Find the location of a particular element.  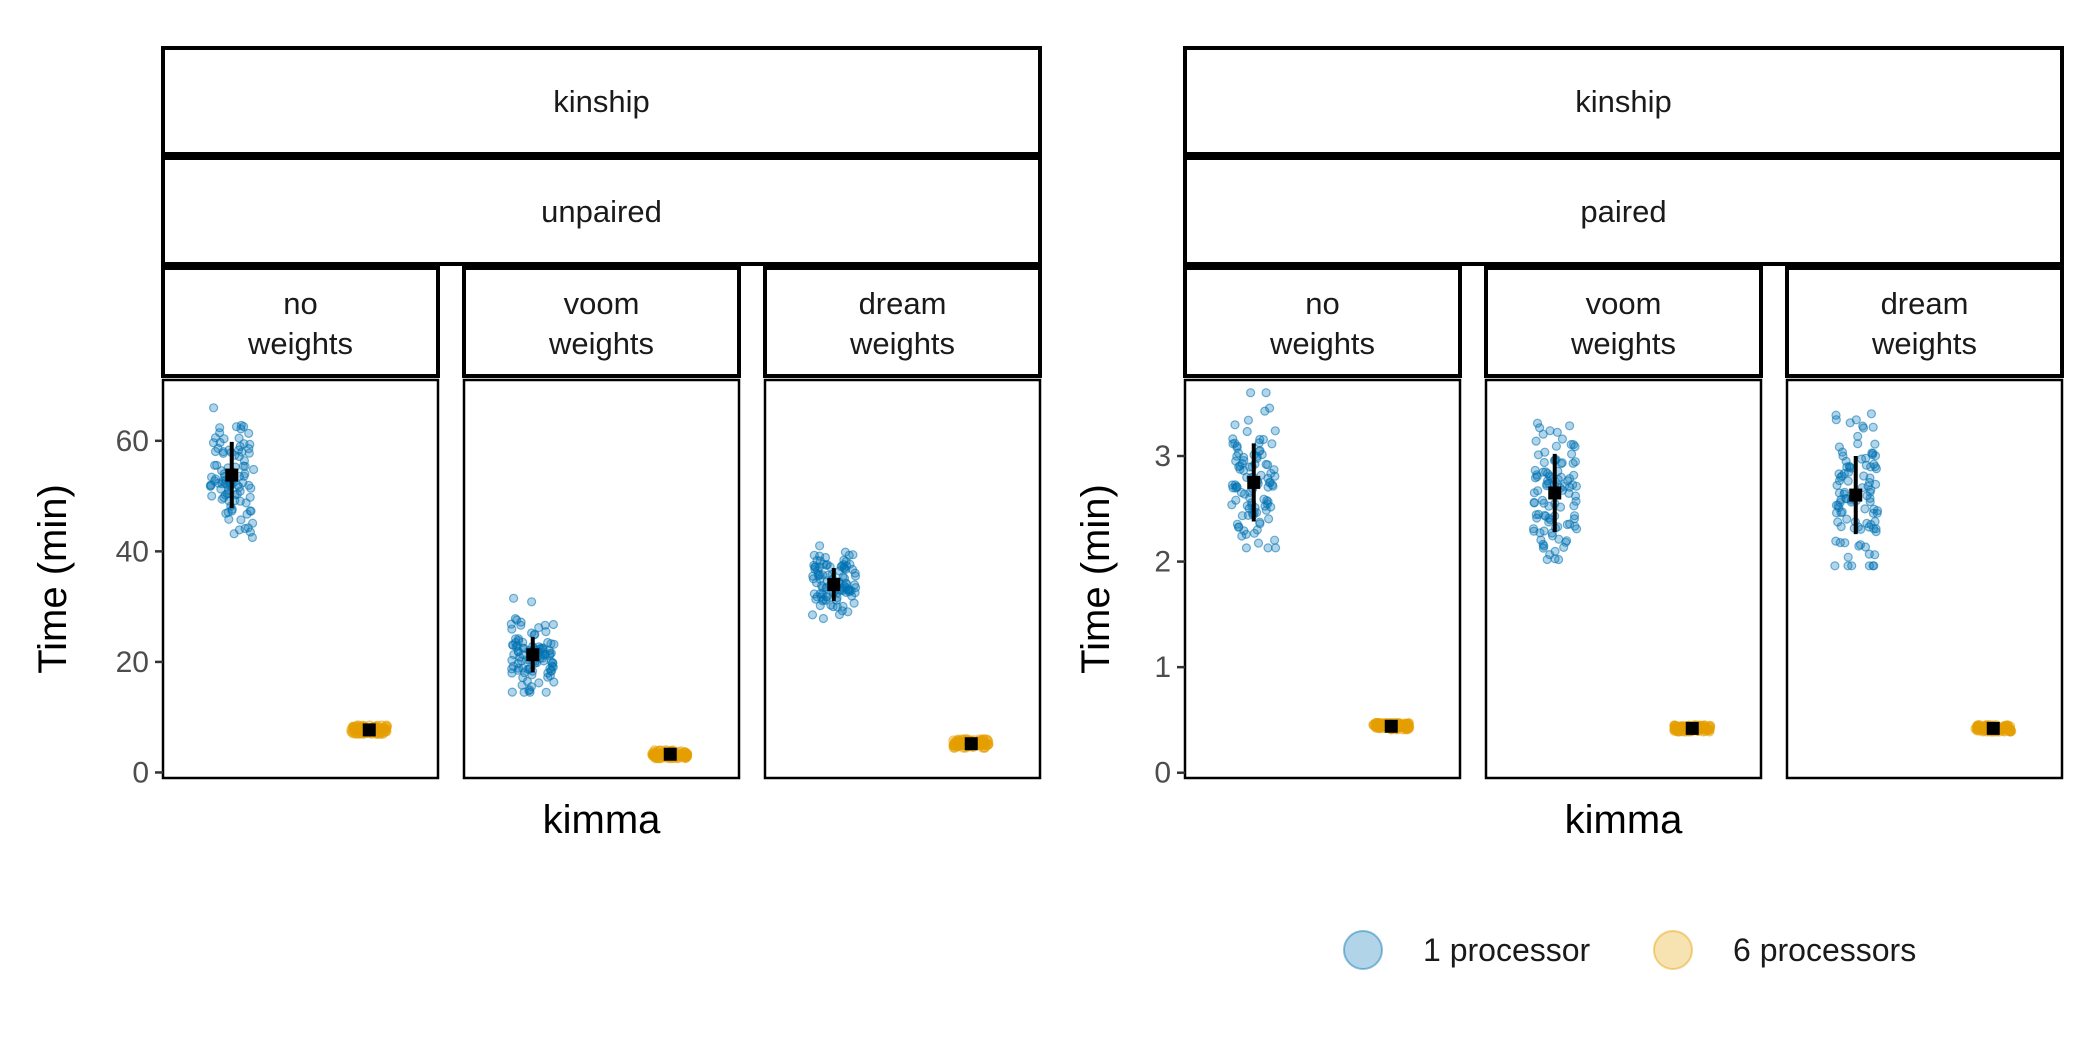

panel-strip-label: no is located at coordinates (1322, 303).